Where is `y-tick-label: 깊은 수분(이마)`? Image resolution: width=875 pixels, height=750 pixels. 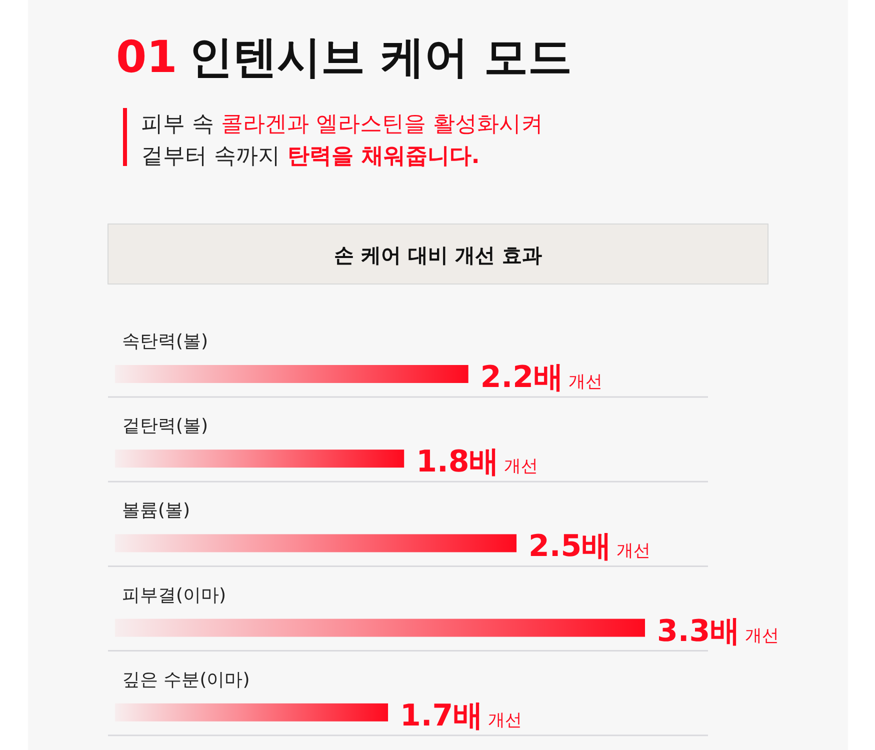 y-tick-label: 깊은 수분(이마) is located at coordinates (186, 679).